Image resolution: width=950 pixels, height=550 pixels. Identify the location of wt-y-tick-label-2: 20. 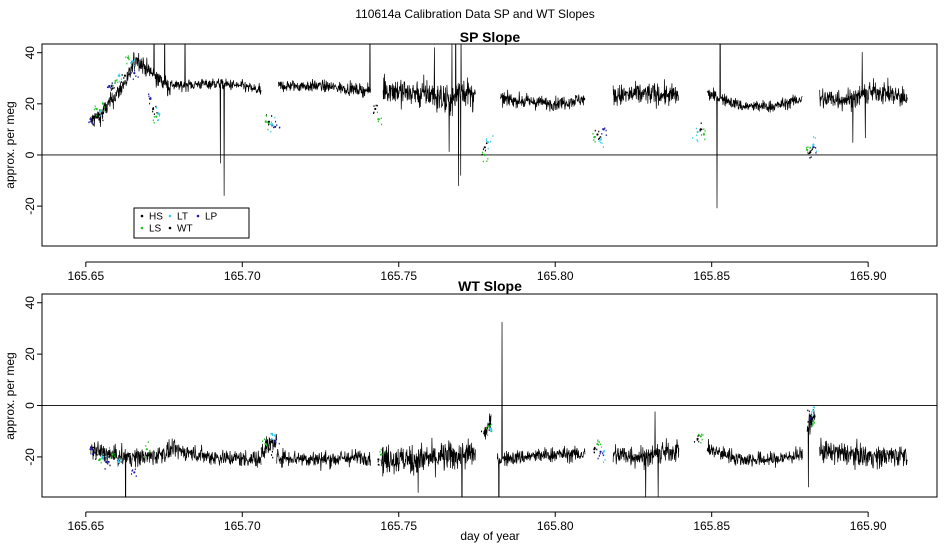
(30, 354).